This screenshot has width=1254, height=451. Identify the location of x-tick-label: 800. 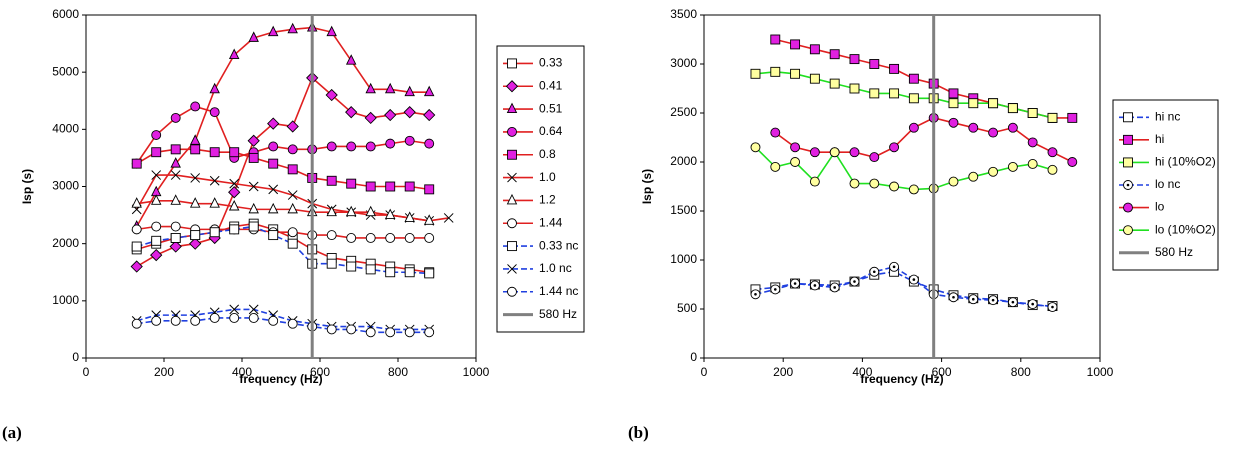
(1021, 372).